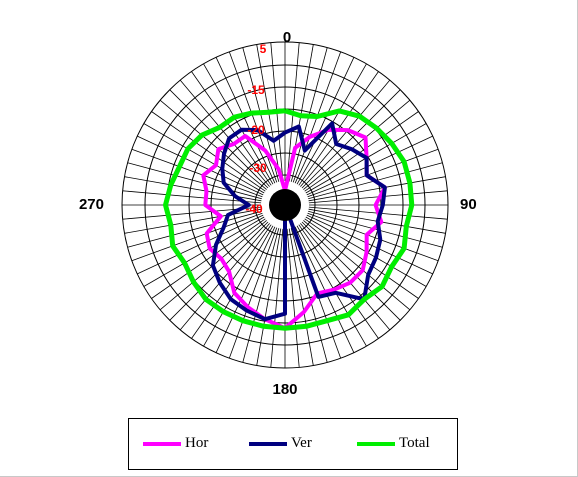 Image resolution: width=578 pixels, height=477 pixels. What do you see at coordinates (256, 90) in the screenshot?
I see `radial-tick-label: -15` at bounding box center [256, 90].